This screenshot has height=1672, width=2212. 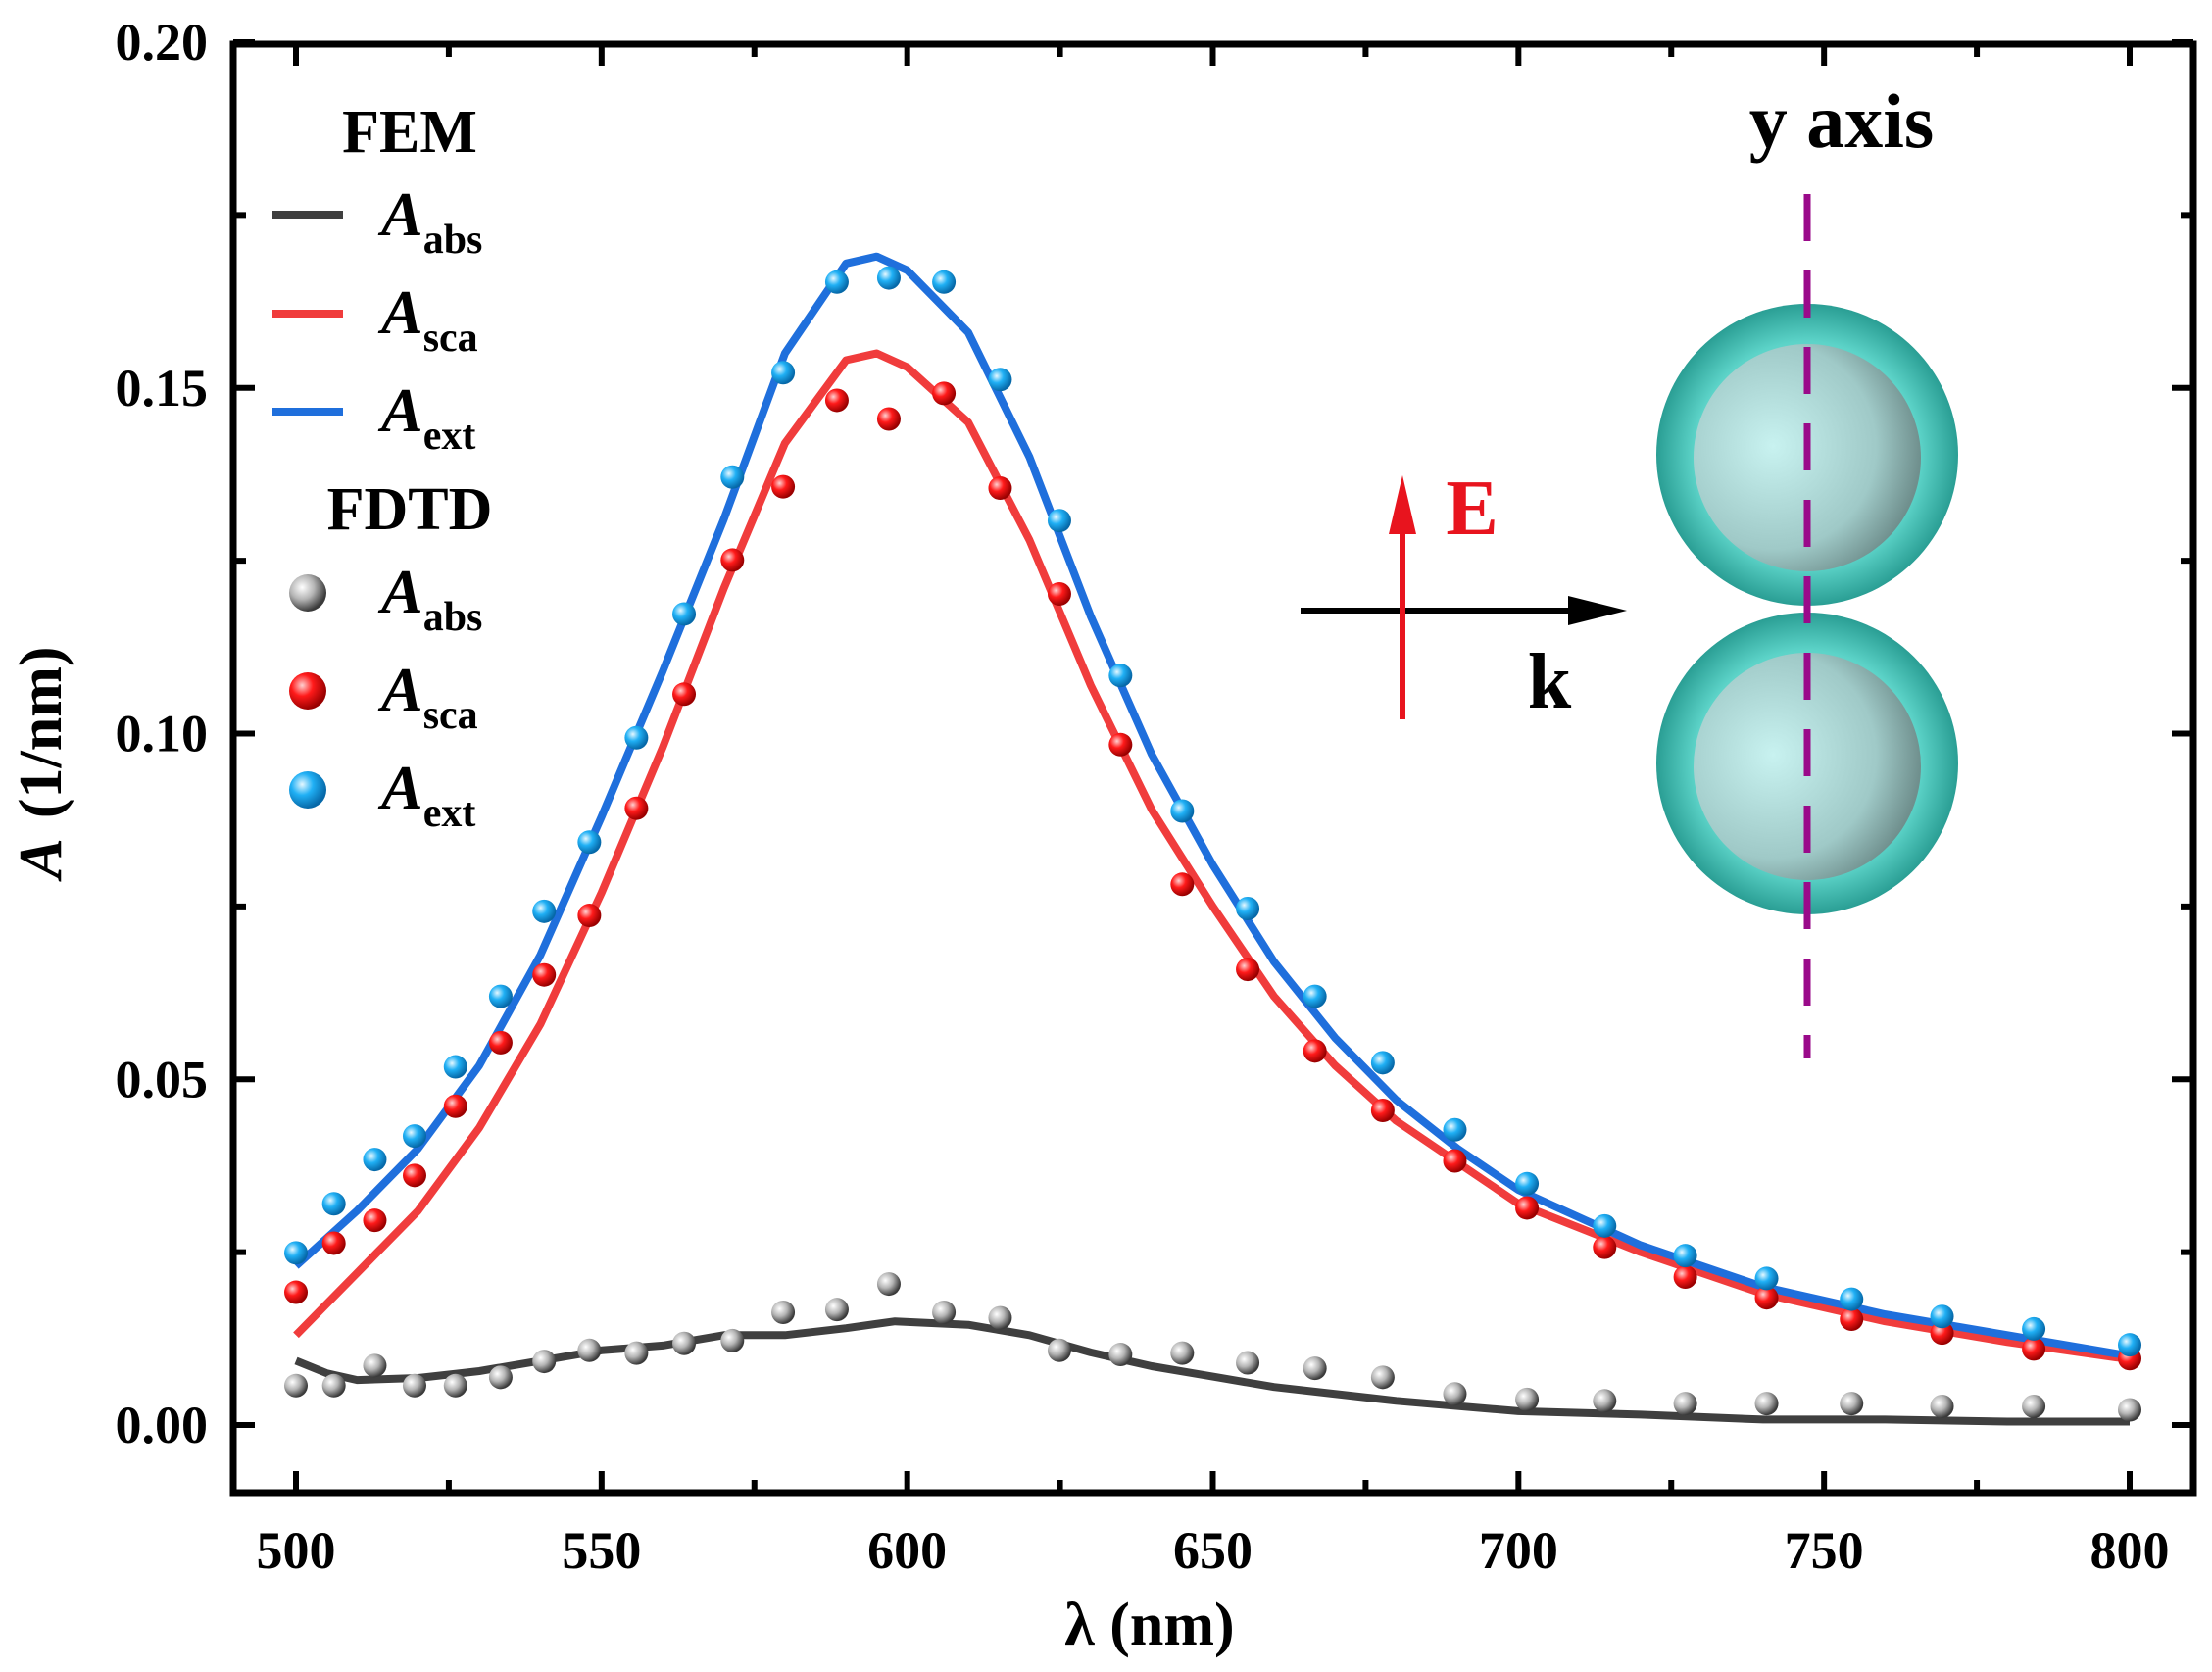 What do you see at coordinates (427, 319) in the screenshot?
I see `legend-label-fem-sca: Asca` at bounding box center [427, 319].